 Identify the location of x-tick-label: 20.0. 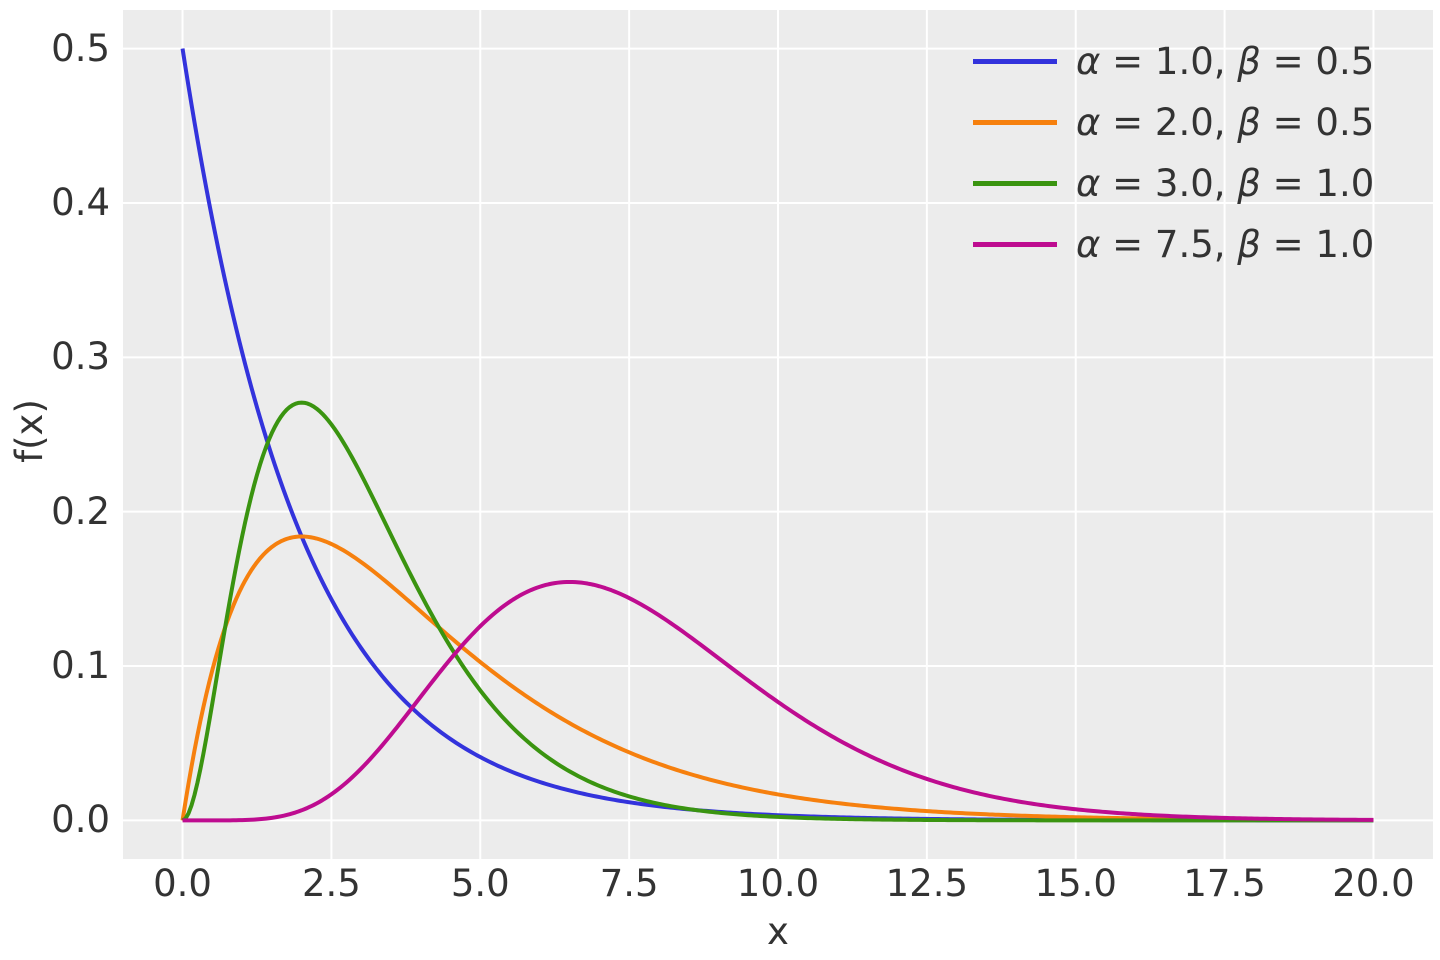
(1373, 883).